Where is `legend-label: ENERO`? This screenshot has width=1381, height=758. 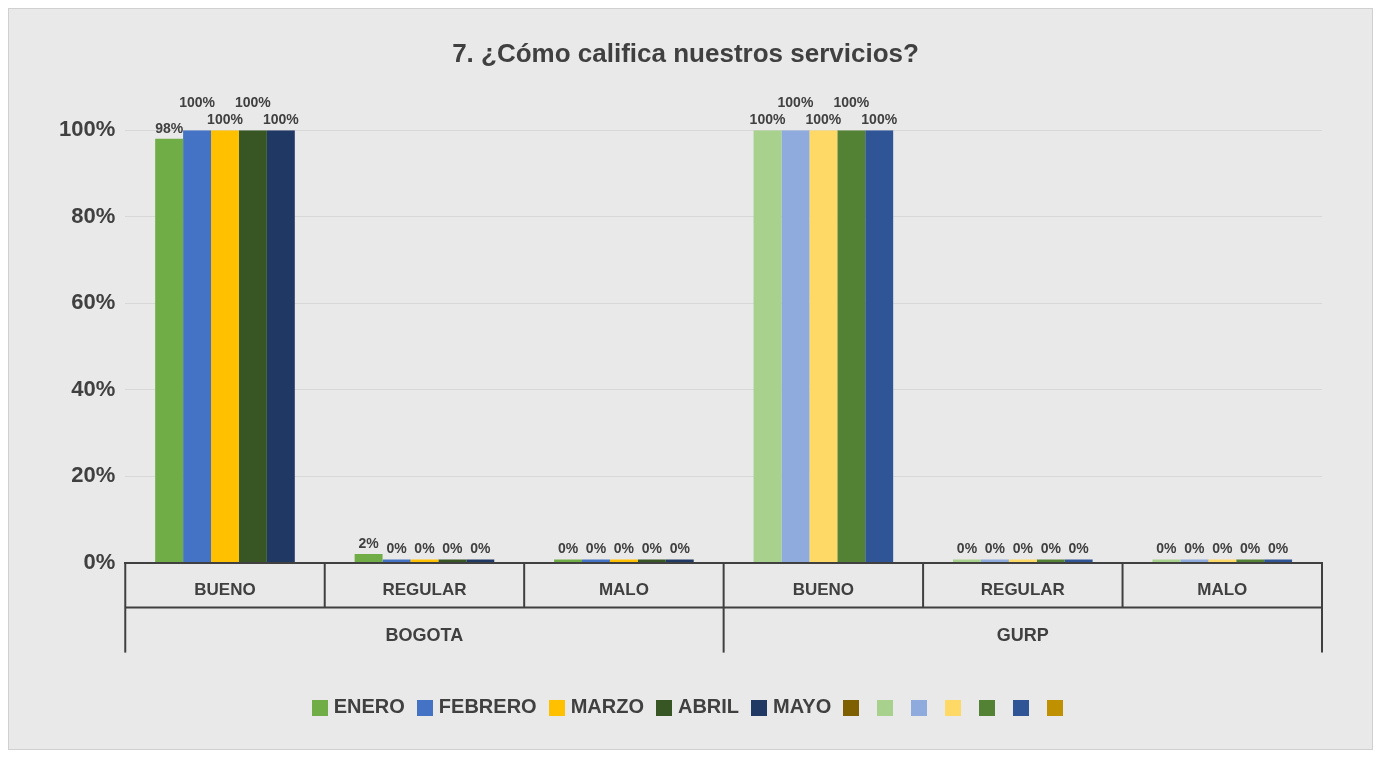 legend-label: ENERO is located at coordinates (368, 707).